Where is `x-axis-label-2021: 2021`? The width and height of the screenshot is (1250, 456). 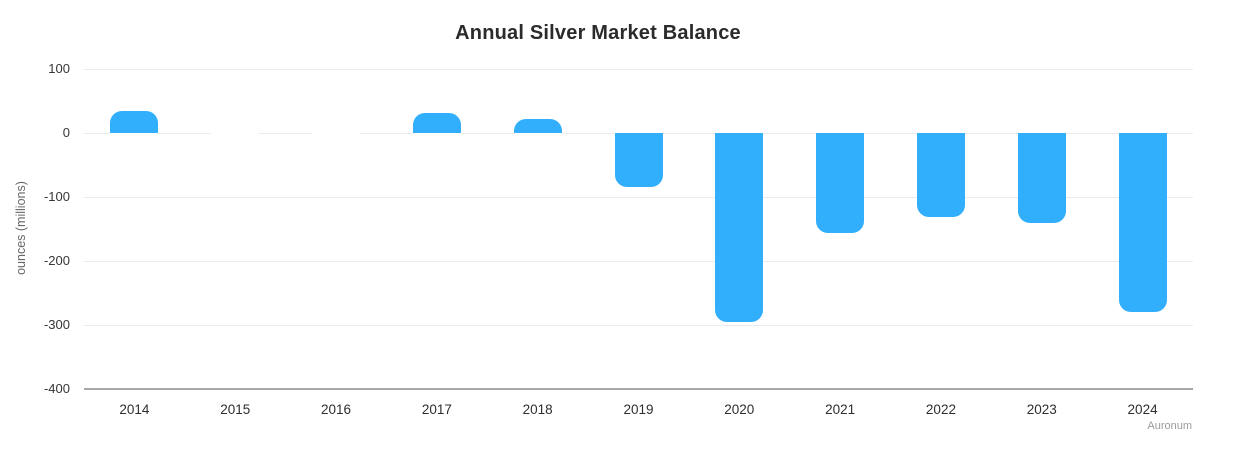 x-axis-label-2021: 2021 is located at coordinates (840, 409).